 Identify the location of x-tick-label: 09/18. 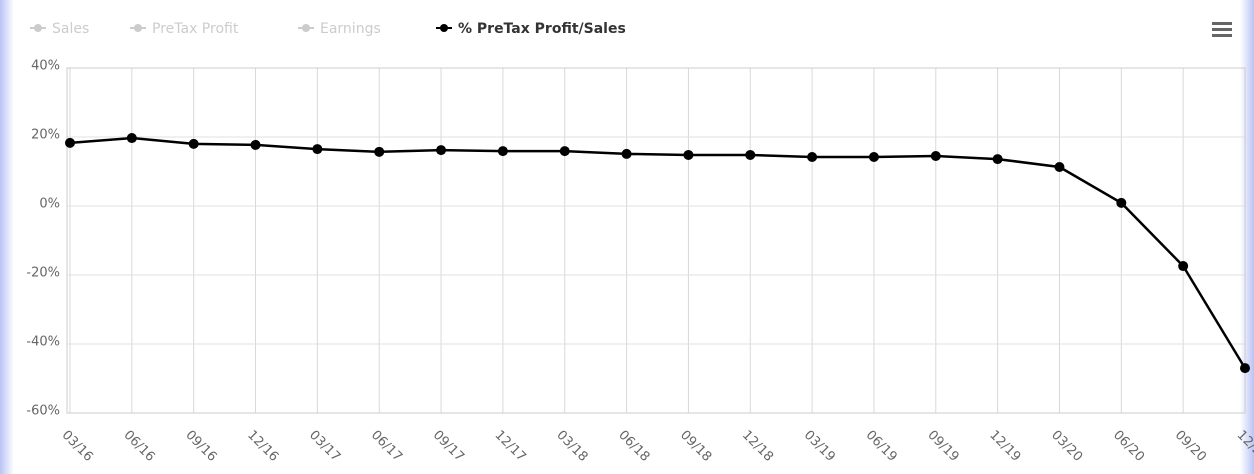
(695, 446).